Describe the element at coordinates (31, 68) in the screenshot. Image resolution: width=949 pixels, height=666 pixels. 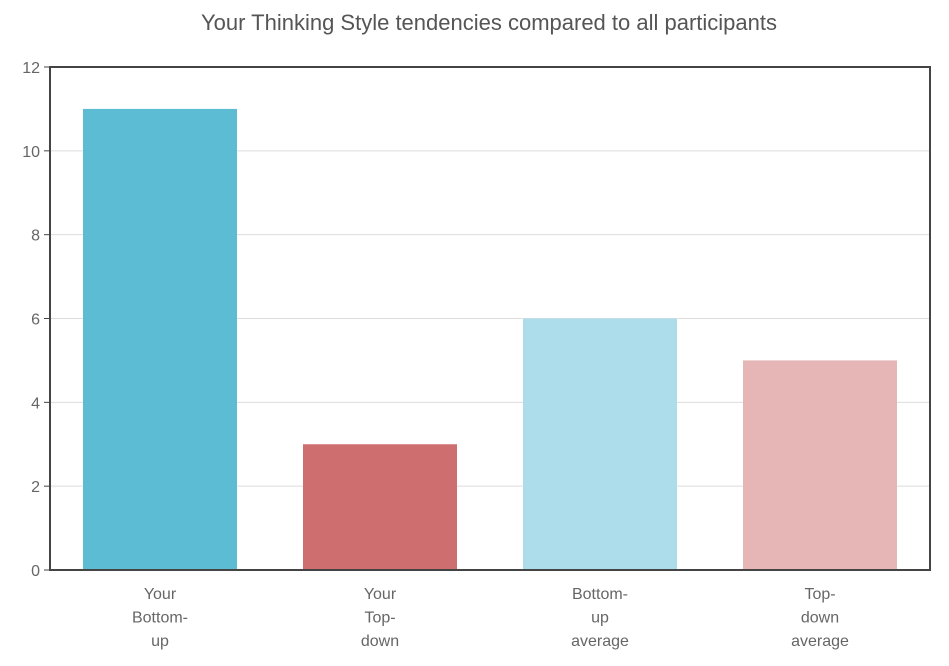
I see `y-tick-label: 12` at that location.